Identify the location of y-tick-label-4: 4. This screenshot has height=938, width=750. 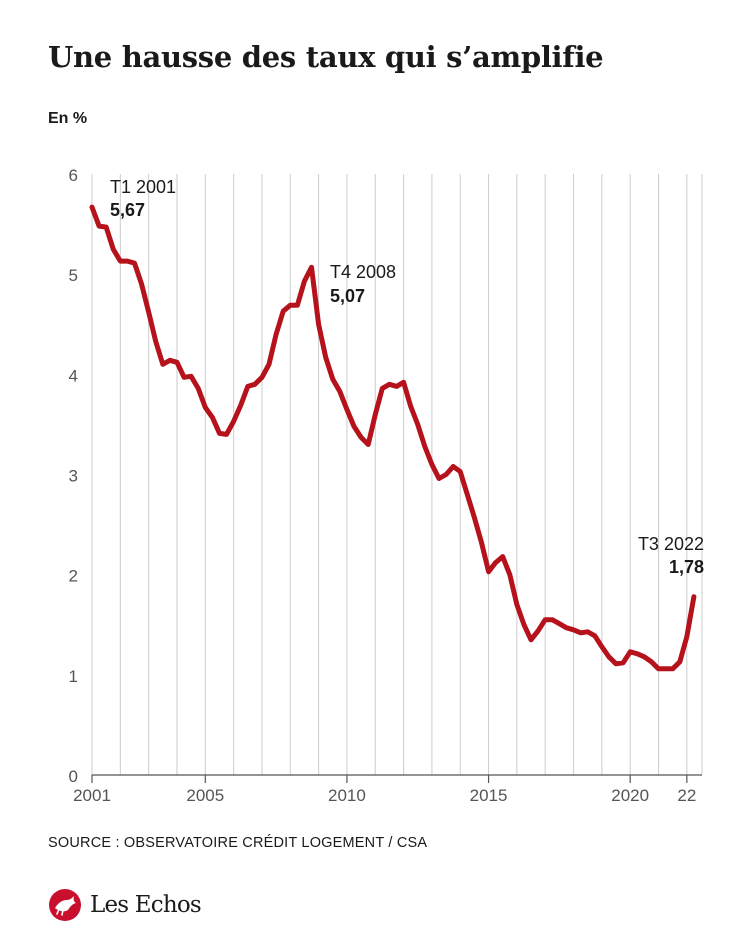
(73, 375).